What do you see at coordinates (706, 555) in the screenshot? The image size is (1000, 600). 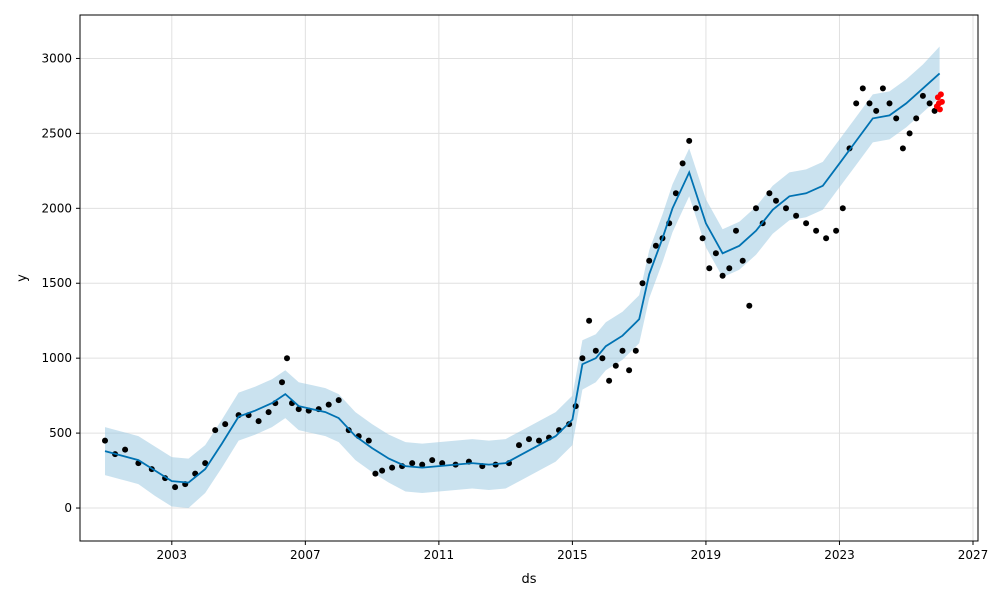 I see `x-tick-label: 2019` at bounding box center [706, 555].